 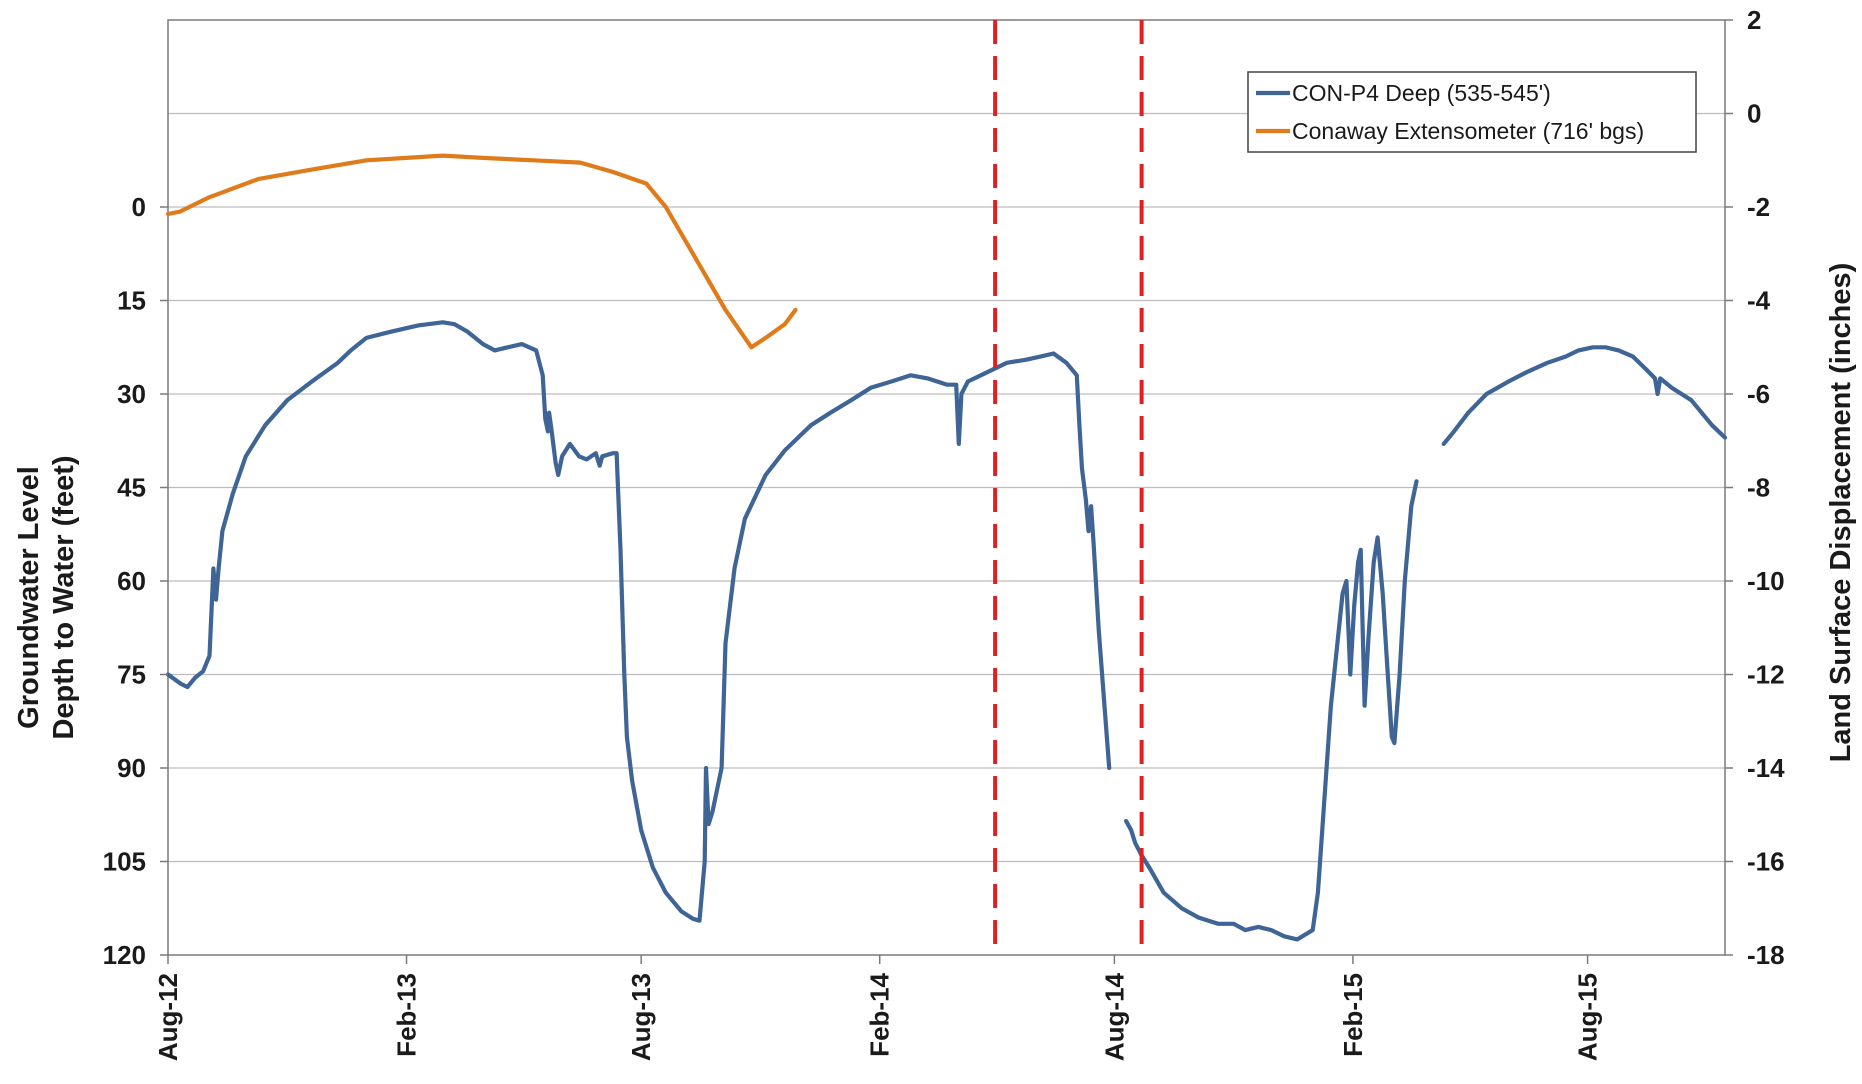 I want to click on left-axis-tick-label: 120, so click(x=124, y=955).